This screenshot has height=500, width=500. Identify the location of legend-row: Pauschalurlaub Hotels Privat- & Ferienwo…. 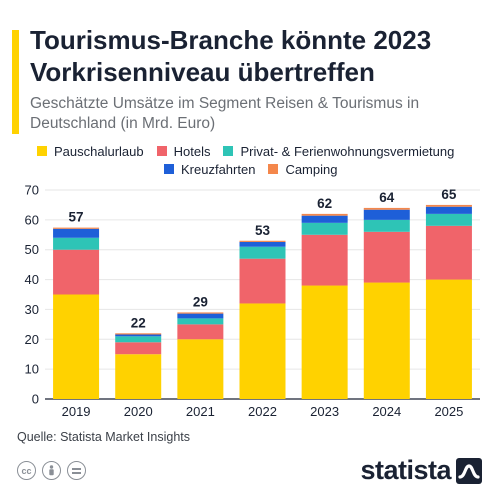
(264, 151).